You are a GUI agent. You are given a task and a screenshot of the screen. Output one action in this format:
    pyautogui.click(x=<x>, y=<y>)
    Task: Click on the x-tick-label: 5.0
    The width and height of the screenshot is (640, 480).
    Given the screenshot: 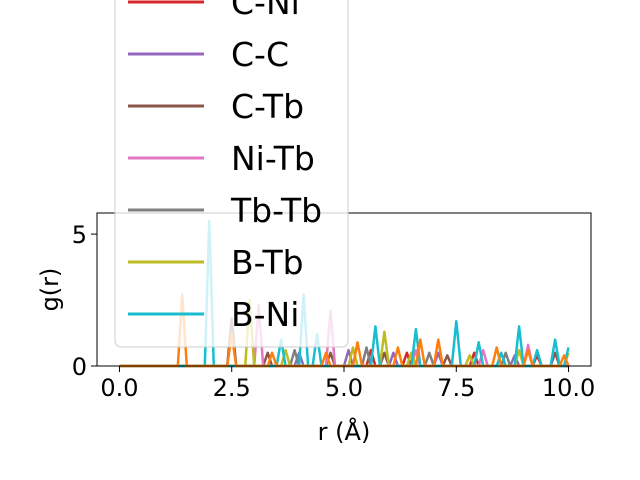 What is the action you would take?
    pyautogui.click(x=344, y=388)
    